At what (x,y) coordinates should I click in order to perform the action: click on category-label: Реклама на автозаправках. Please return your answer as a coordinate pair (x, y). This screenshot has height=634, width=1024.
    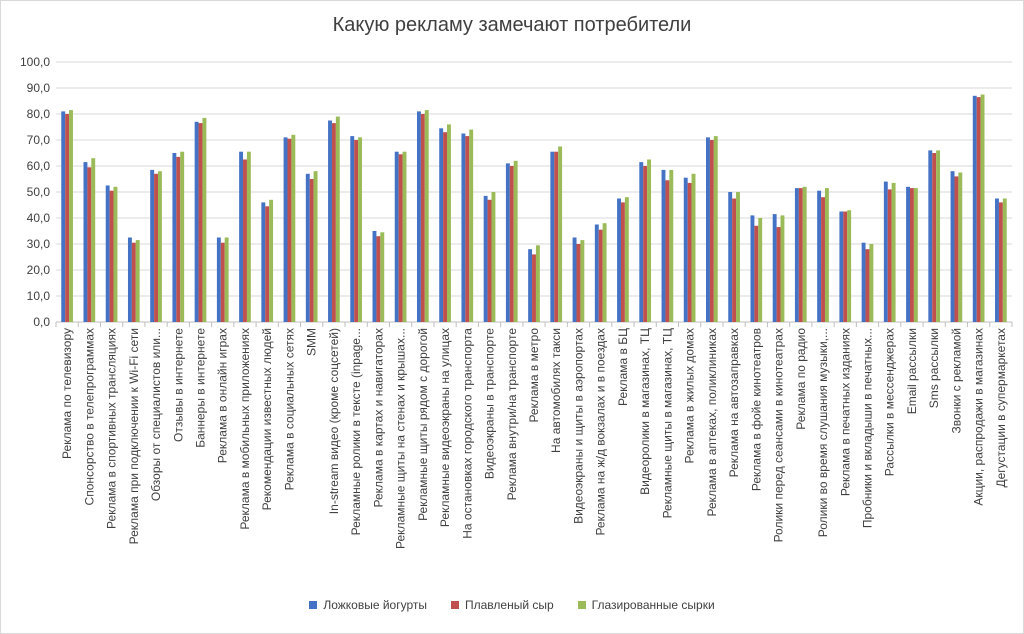
    Looking at the image, I should click on (734, 402).